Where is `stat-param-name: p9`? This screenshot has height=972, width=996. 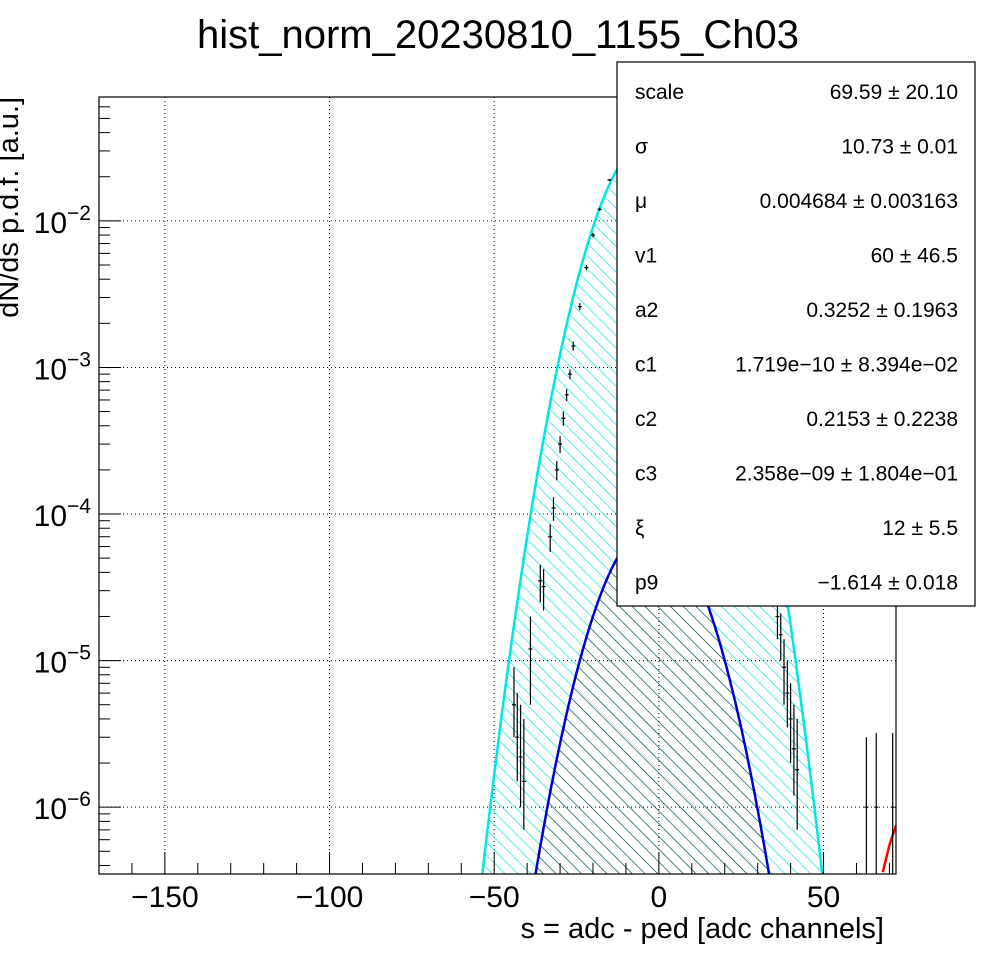 stat-param-name: p9 is located at coordinates (646, 583).